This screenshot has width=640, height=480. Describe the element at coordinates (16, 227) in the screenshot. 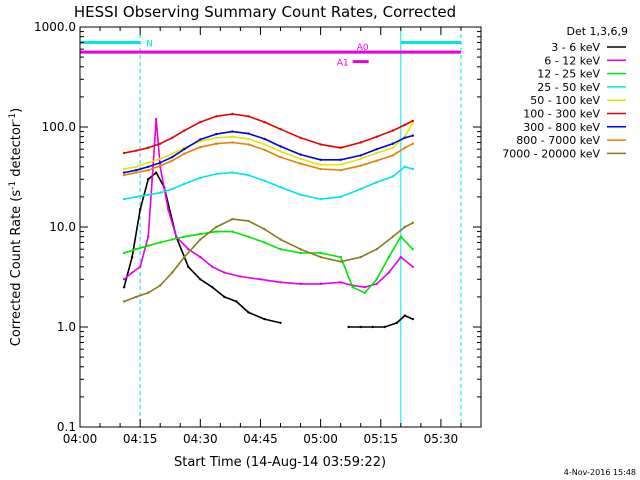

I see `y-axis-label: Corrected Count Rate (s-1 detector-1)` at that location.